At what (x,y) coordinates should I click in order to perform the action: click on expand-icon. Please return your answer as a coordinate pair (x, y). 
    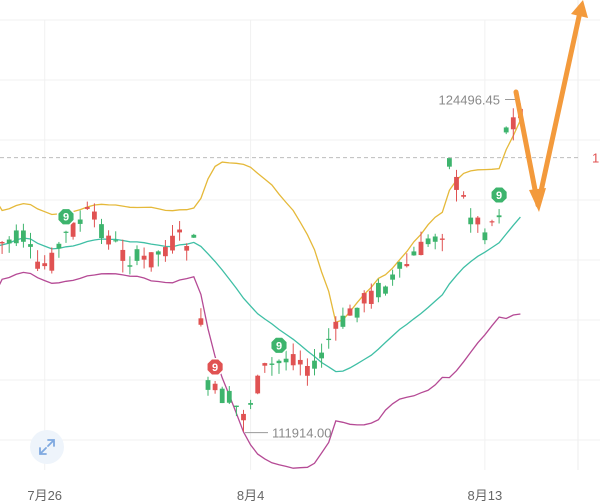
    Looking at the image, I should click on (47, 447).